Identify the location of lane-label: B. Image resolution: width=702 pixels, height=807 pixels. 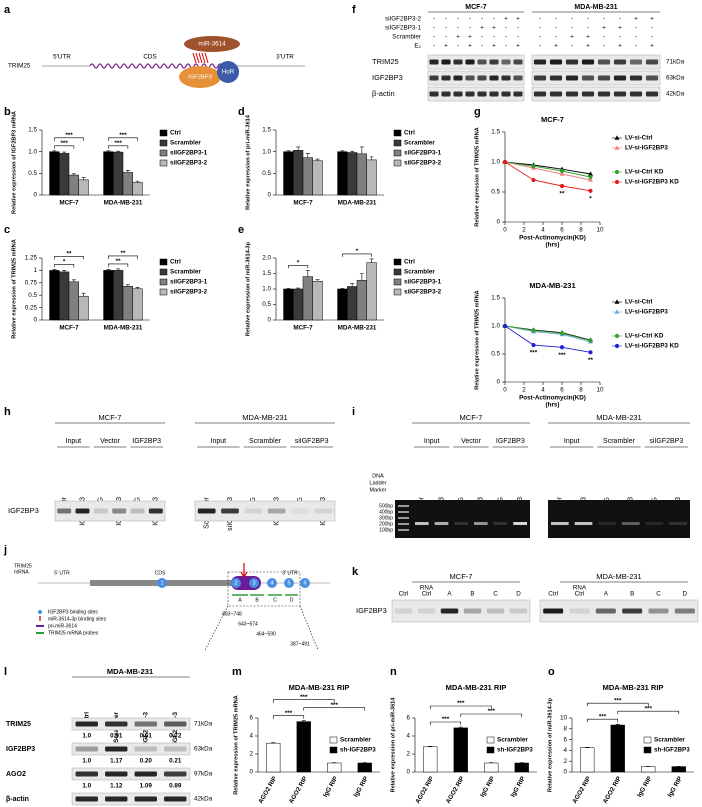
(632, 594).